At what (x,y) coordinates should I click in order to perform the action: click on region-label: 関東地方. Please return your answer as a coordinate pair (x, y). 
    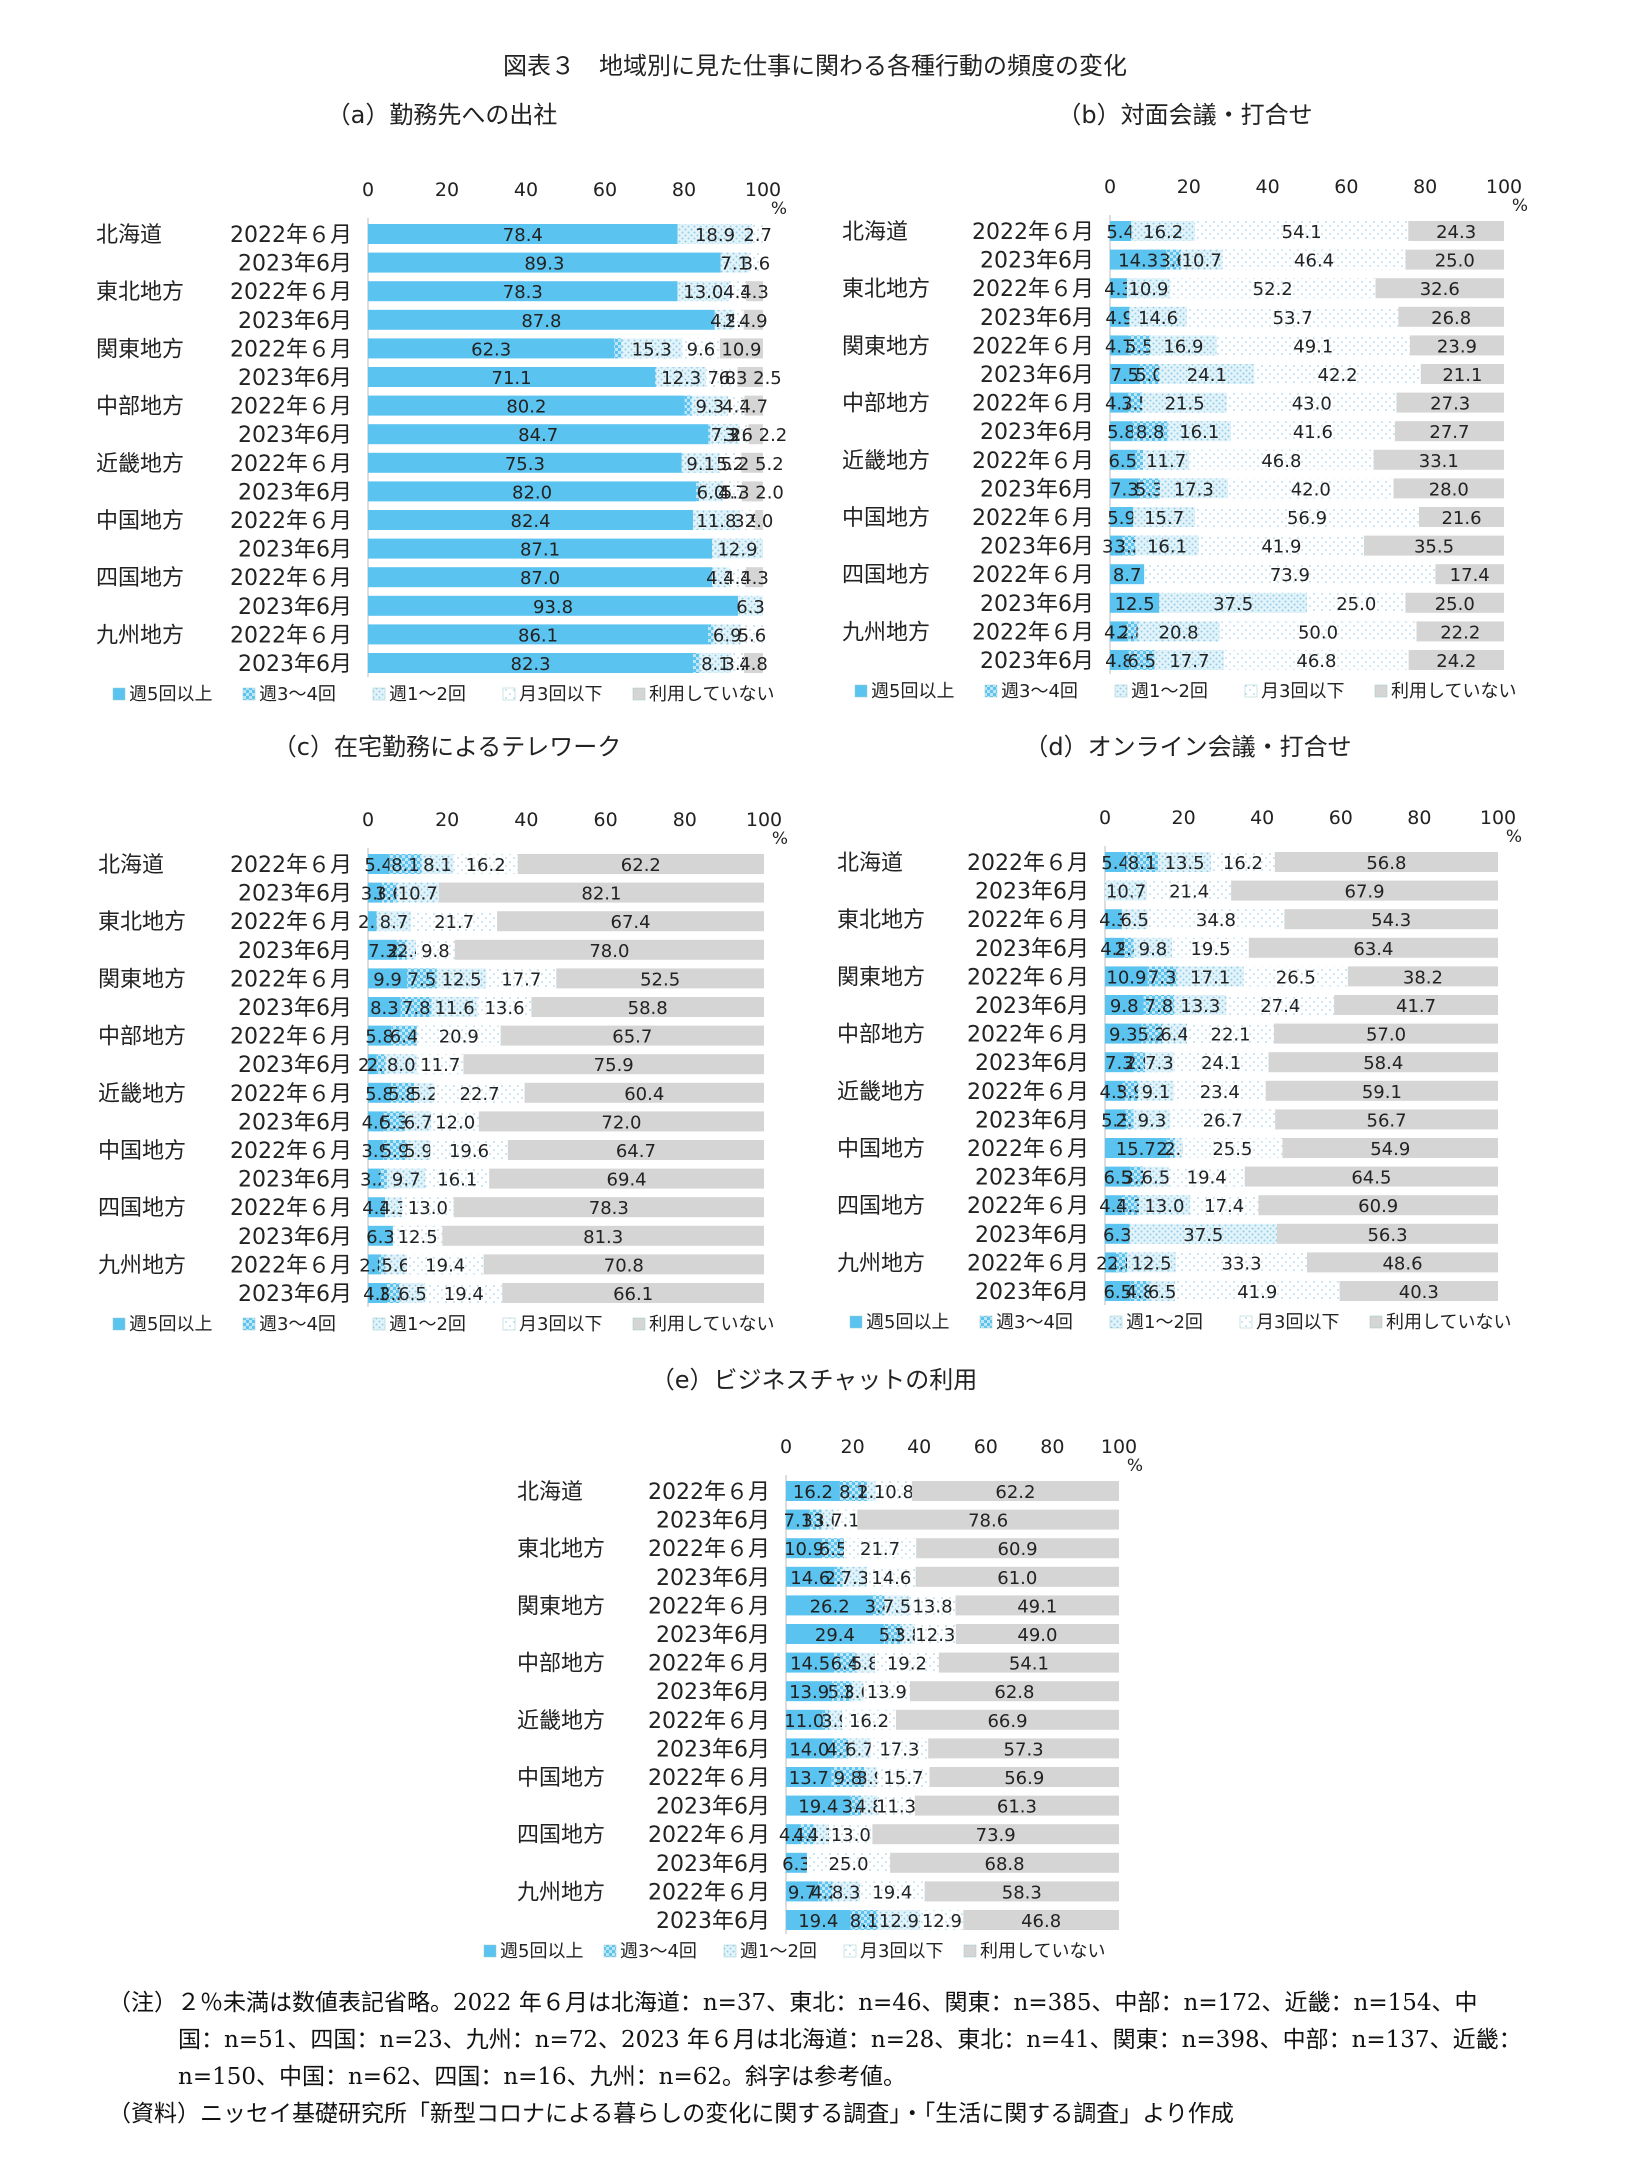
    Looking at the image, I should click on (881, 977).